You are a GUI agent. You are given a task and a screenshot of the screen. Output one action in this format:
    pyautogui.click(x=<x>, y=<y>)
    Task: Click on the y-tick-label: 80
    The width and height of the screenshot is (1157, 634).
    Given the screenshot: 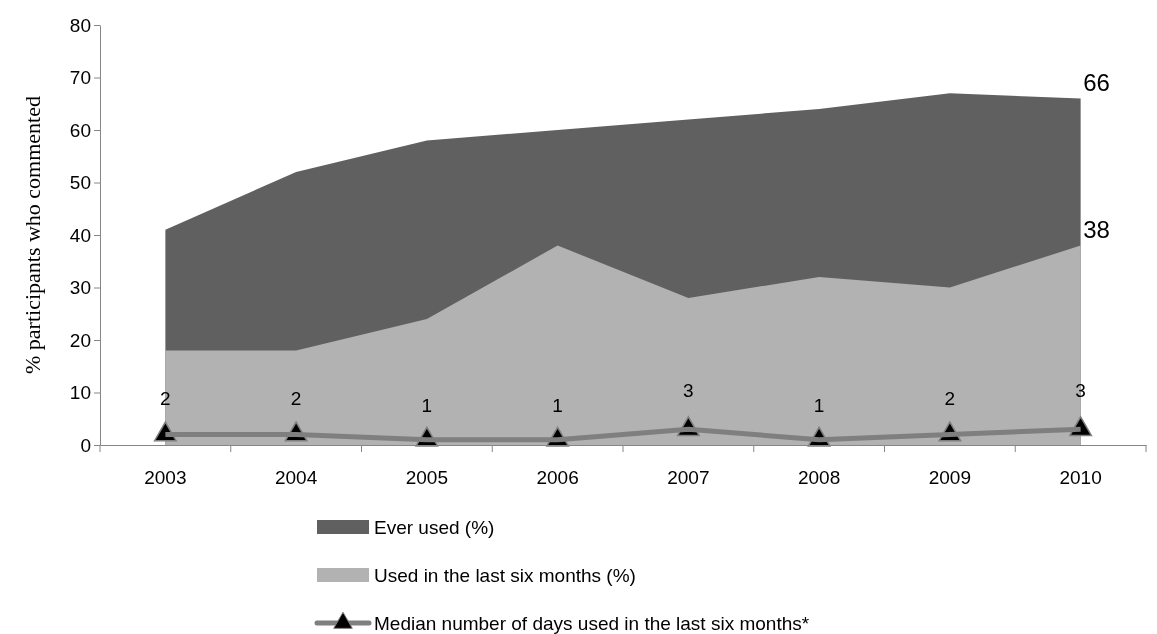 What is the action you would take?
    pyautogui.click(x=80, y=25)
    